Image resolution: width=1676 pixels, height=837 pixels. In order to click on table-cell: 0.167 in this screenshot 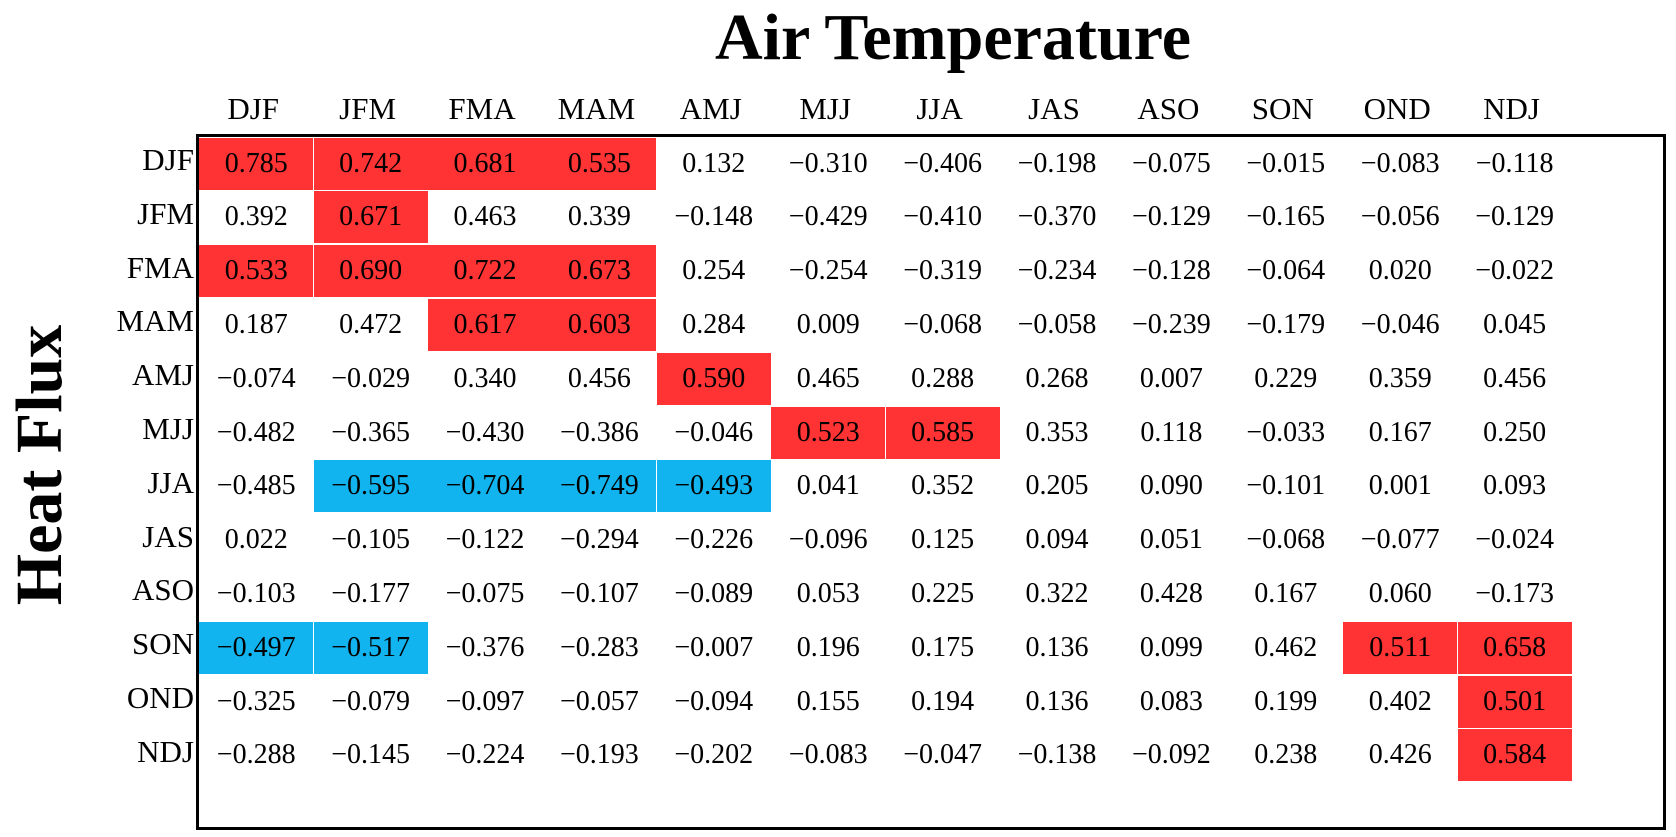, I will do `click(1400, 432)`.